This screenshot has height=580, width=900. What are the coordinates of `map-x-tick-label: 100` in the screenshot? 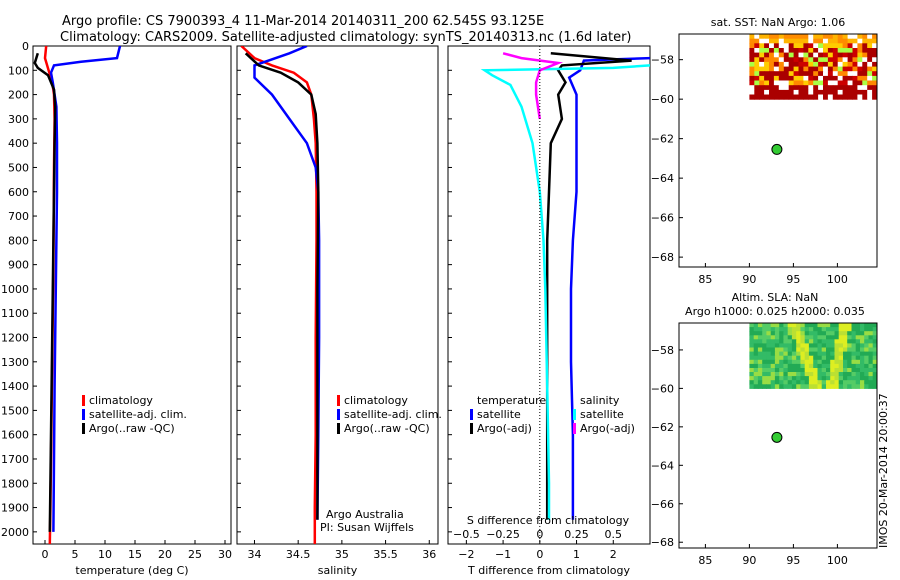 It's located at (837, 560).